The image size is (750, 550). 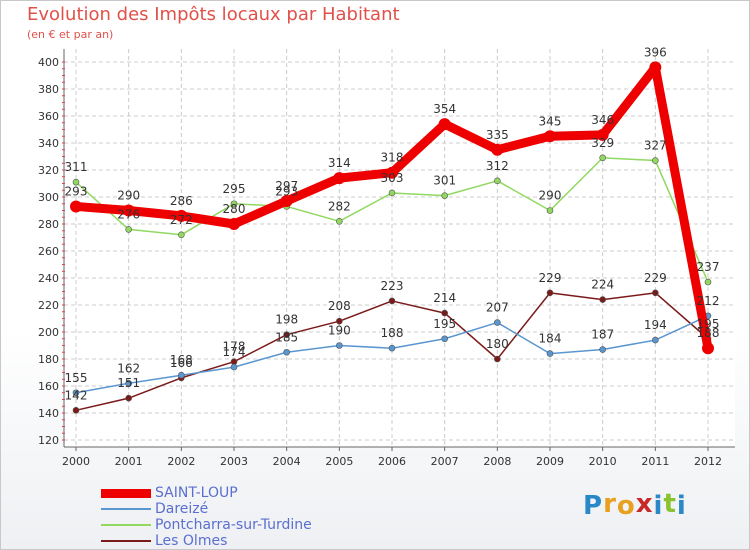 What do you see at coordinates (655, 461) in the screenshot?
I see `x-tick-label: 2011` at bounding box center [655, 461].